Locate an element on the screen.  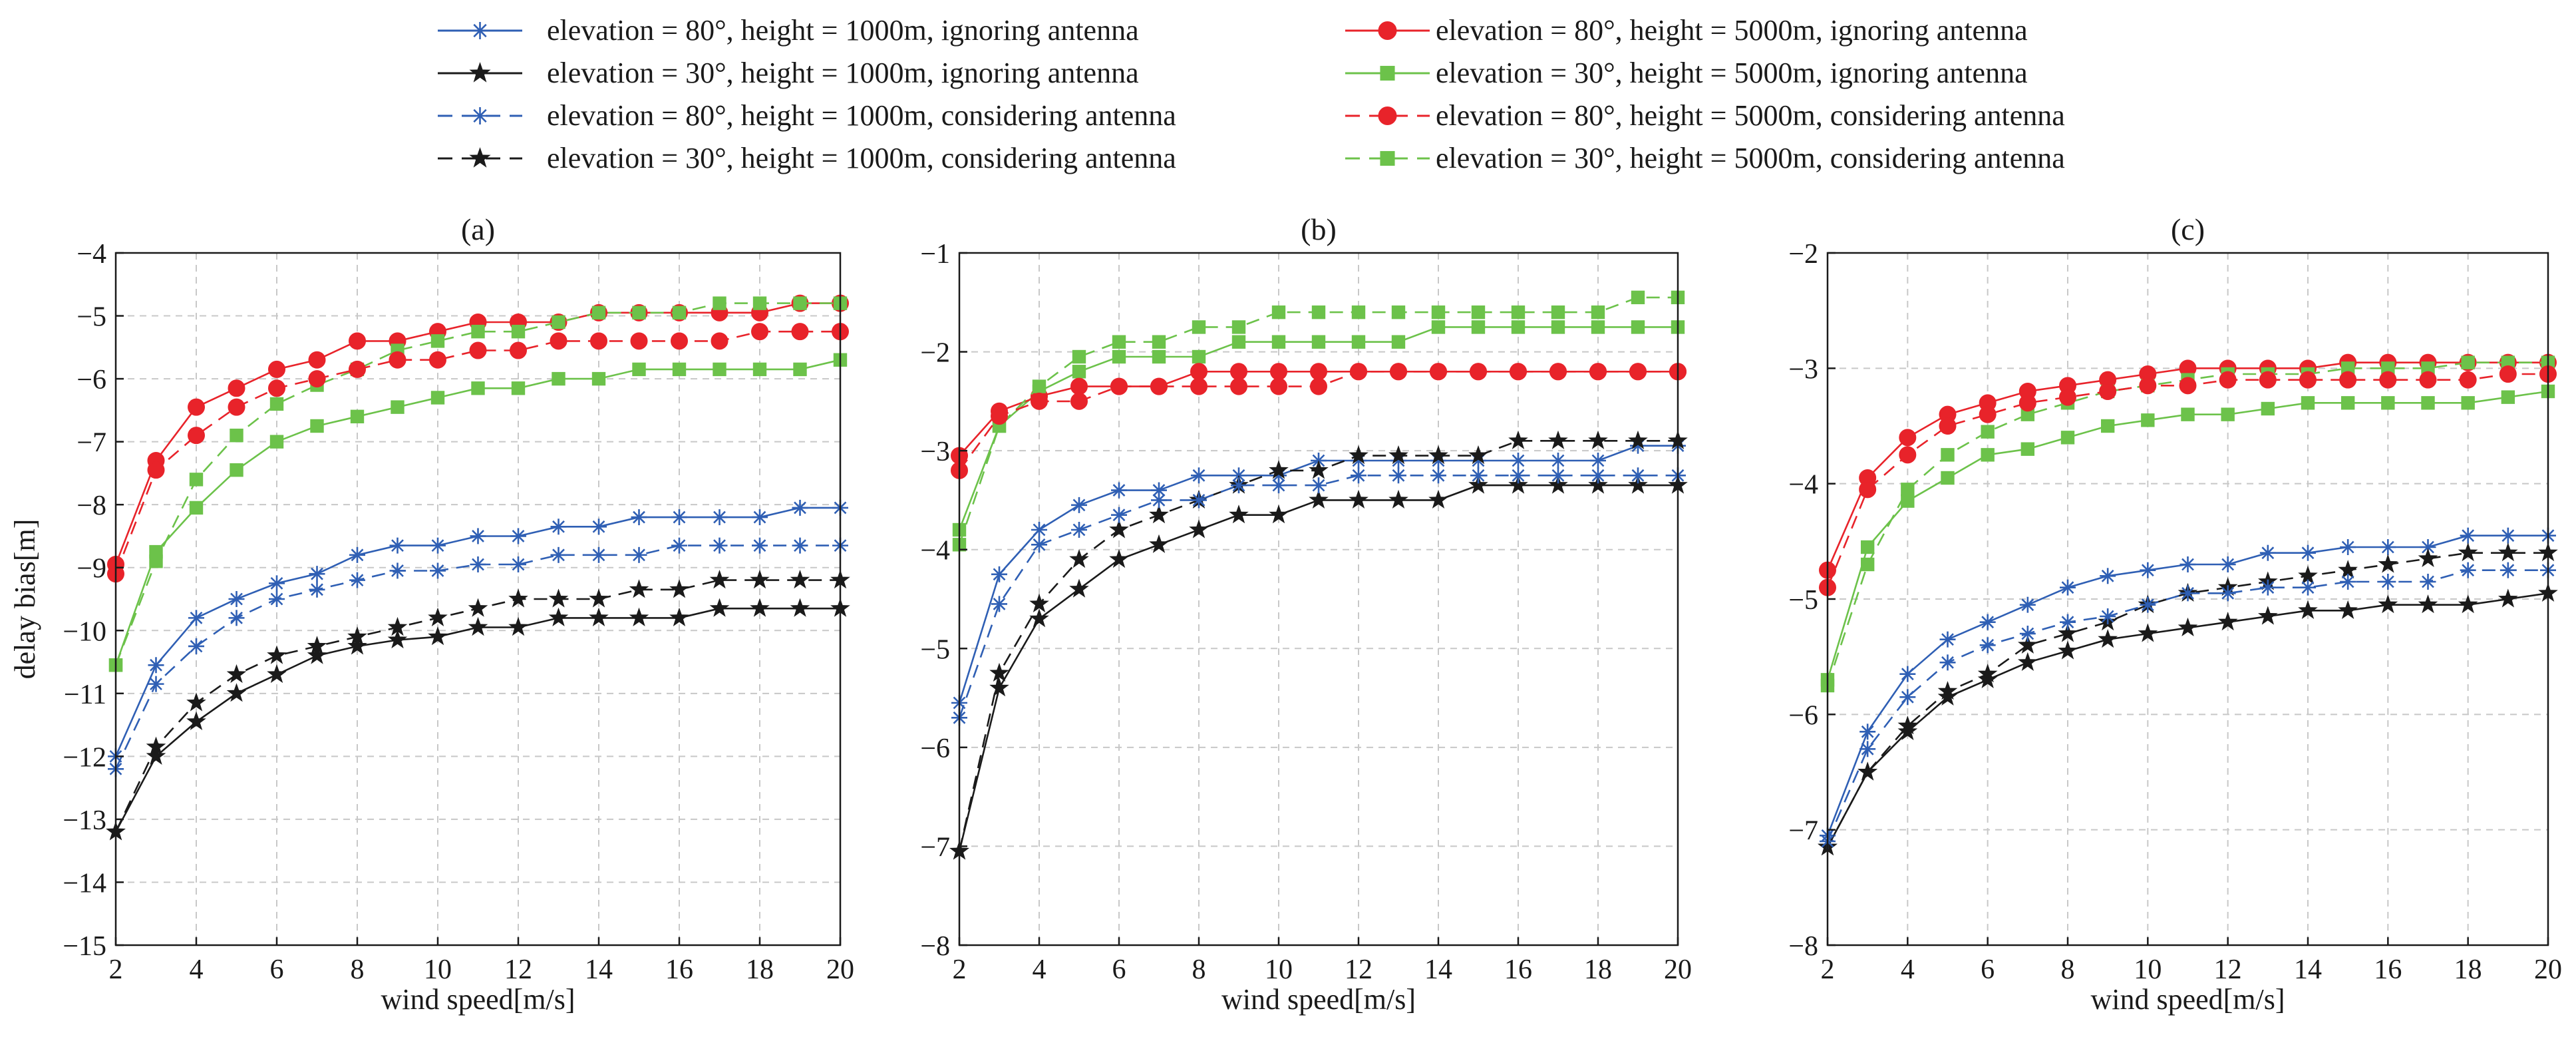
subplot-title: (c) is located at coordinates (2188, 229).